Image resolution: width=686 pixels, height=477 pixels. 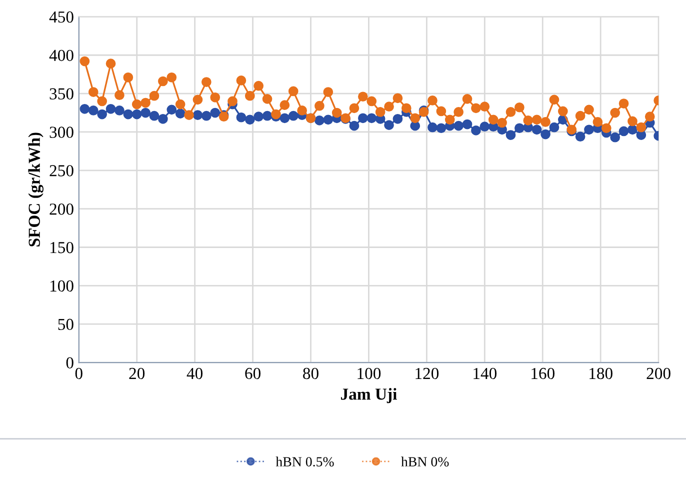 What do you see at coordinates (252, 374) in the screenshot?
I see `x-tick-label: 60` at bounding box center [252, 374].